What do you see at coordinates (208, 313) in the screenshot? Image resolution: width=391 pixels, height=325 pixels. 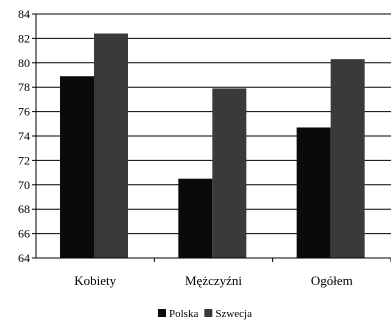 I see `legend-swatch-szwecja` at bounding box center [208, 313].